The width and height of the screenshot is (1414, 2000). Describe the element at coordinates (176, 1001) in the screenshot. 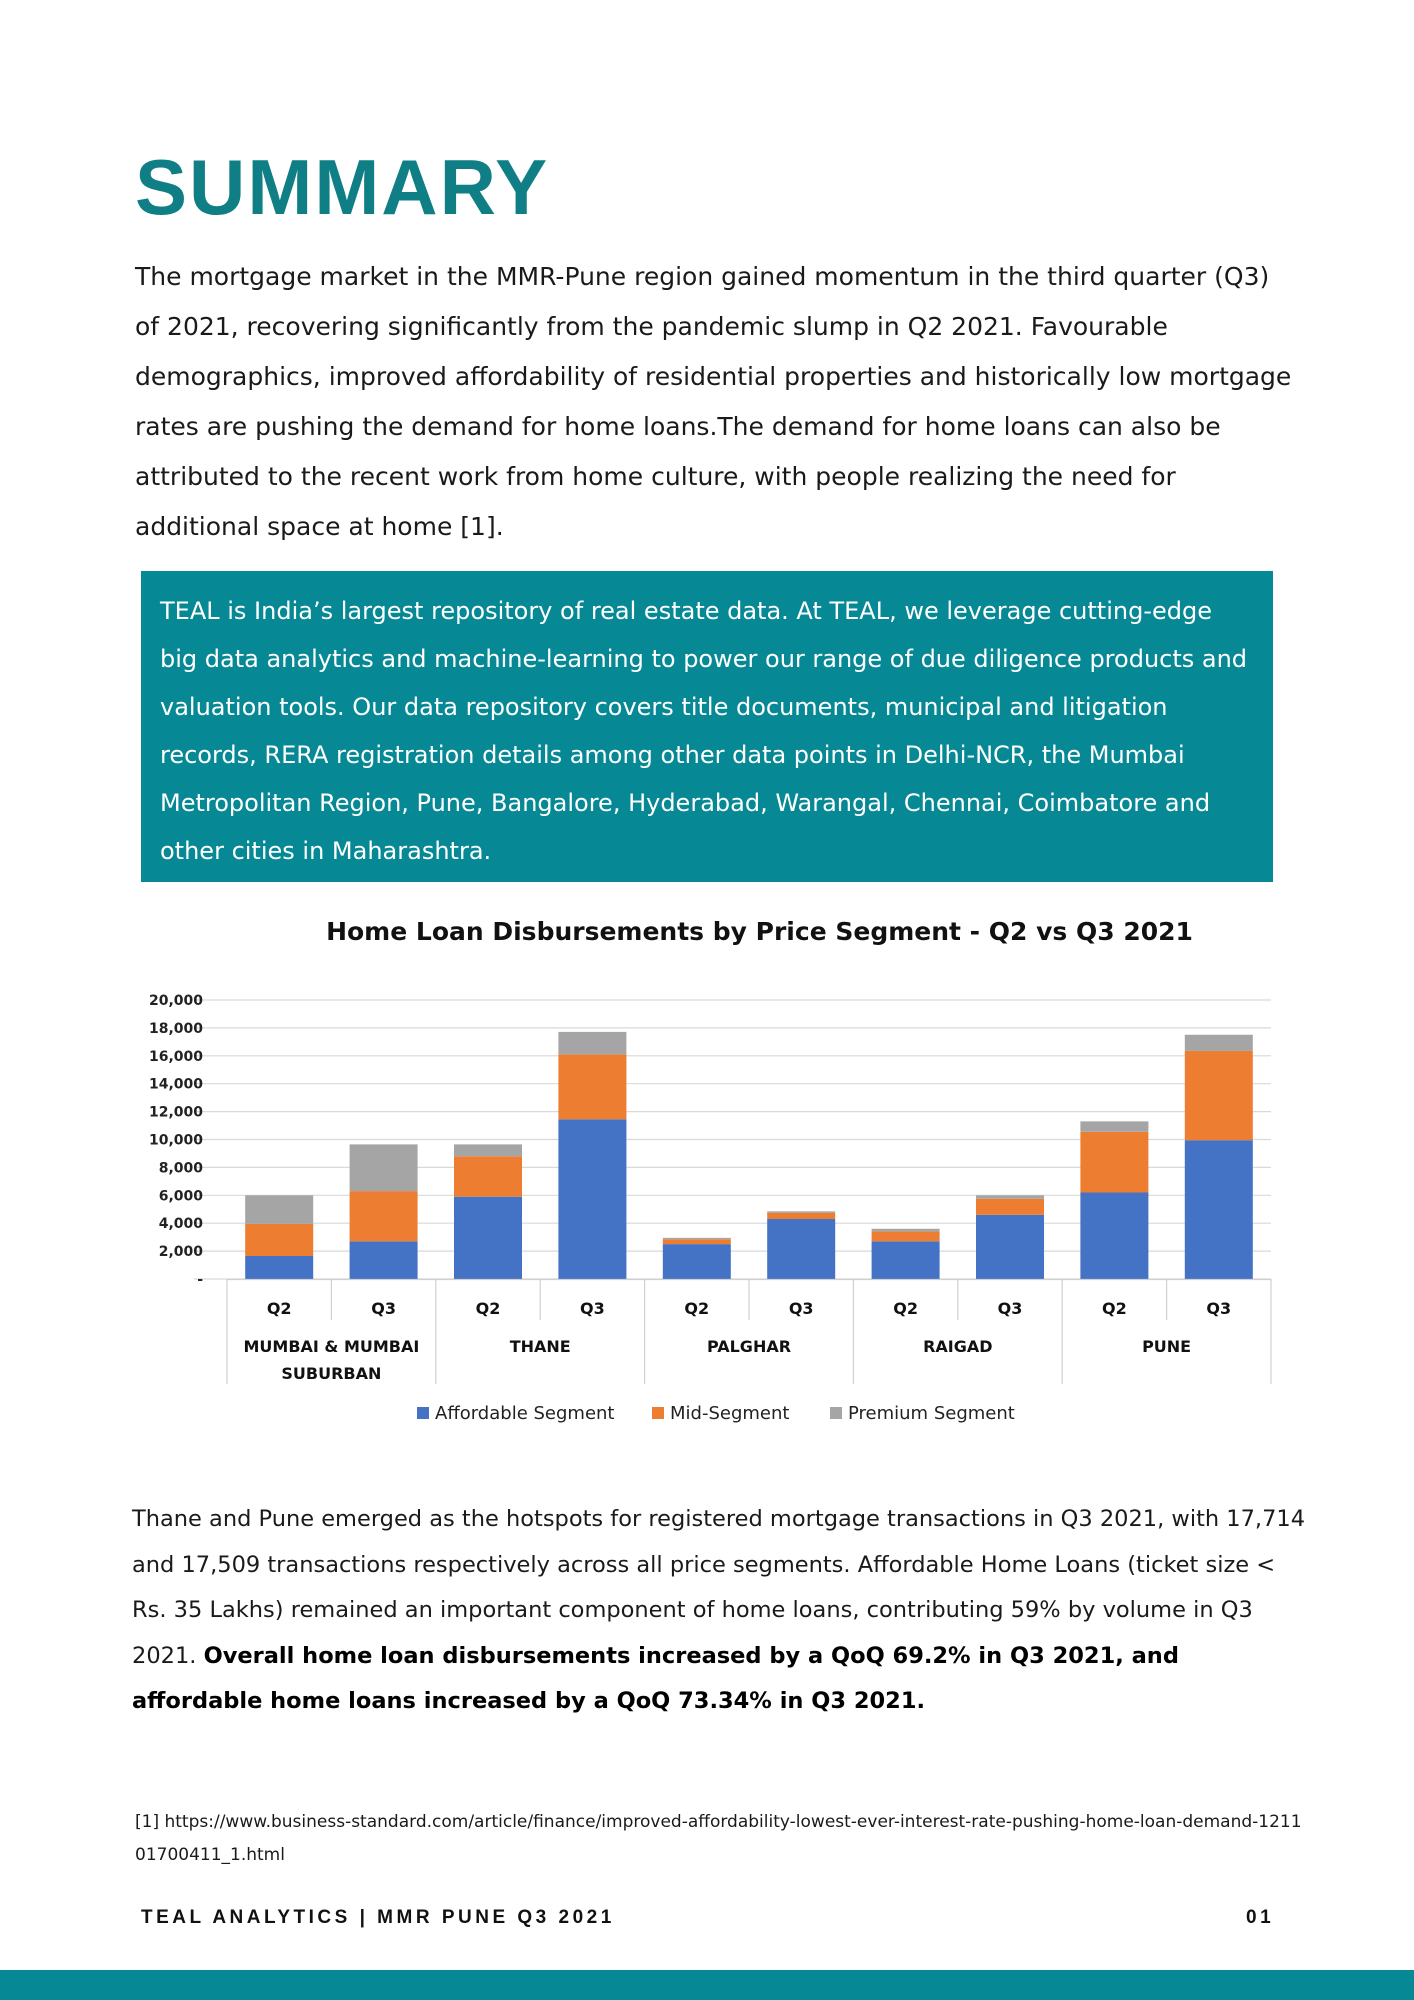

I see `y-tick-label: 20,000` at that location.